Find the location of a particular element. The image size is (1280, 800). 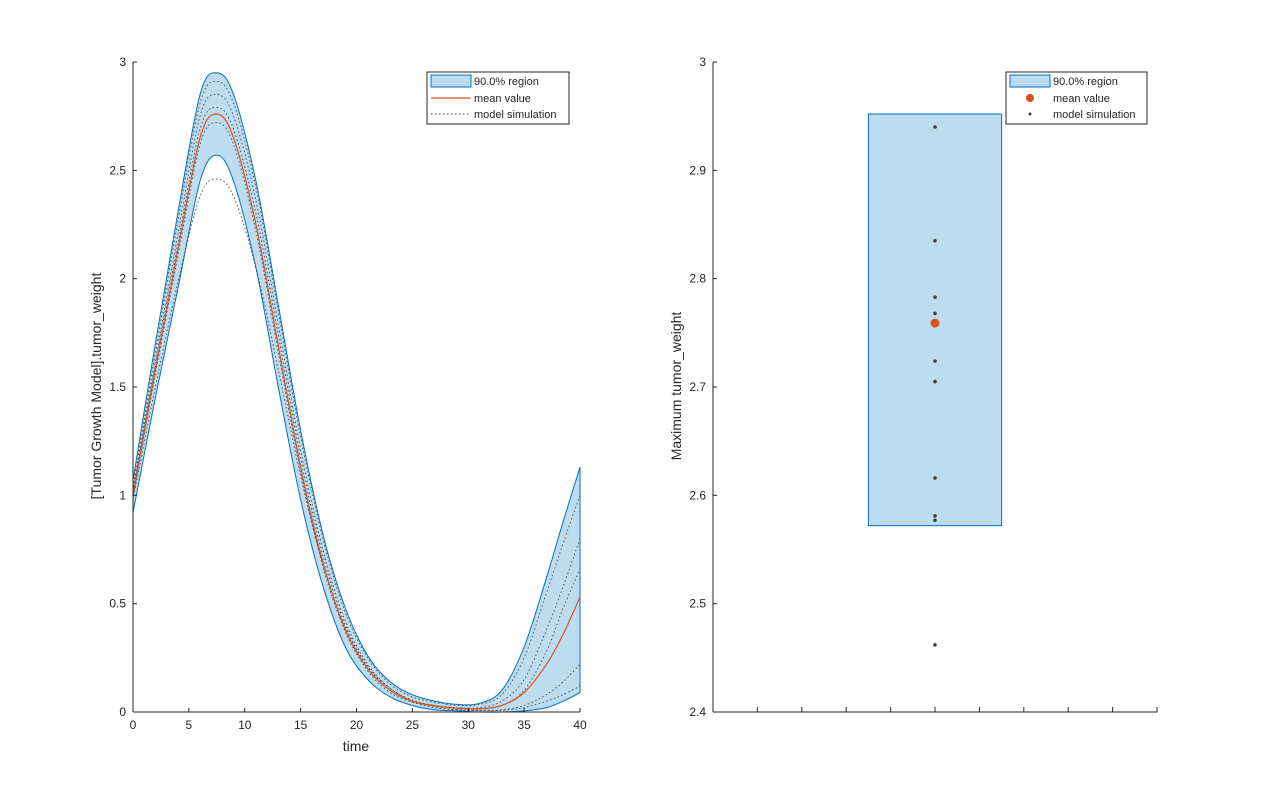

x-tick-label: 20 is located at coordinates (357, 725).